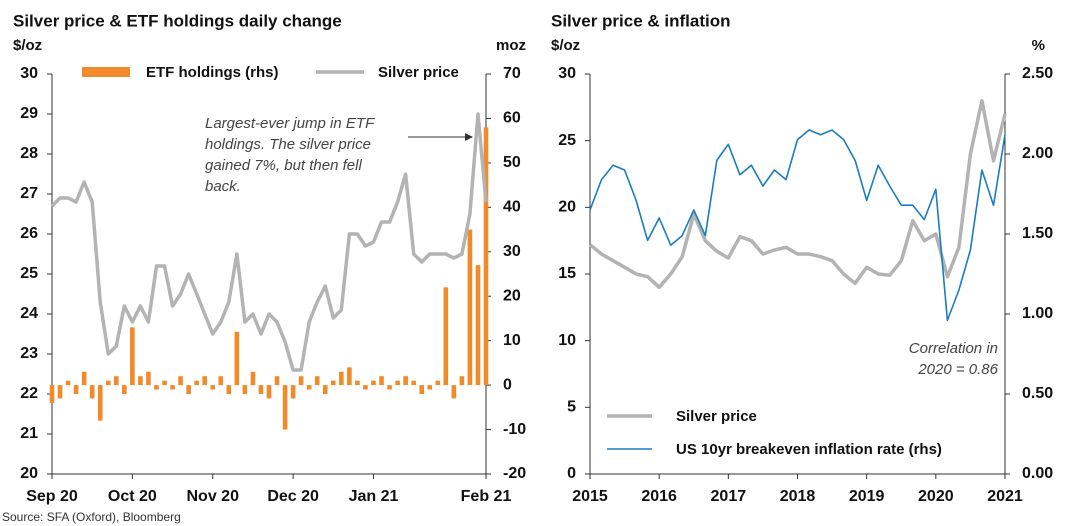 The height and width of the screenshot is (526, 1067). What do you see at coordinates (288, 144) in the screenshot?
I see `annotation: holdings. The silver price` at bounding box center [288, 144].